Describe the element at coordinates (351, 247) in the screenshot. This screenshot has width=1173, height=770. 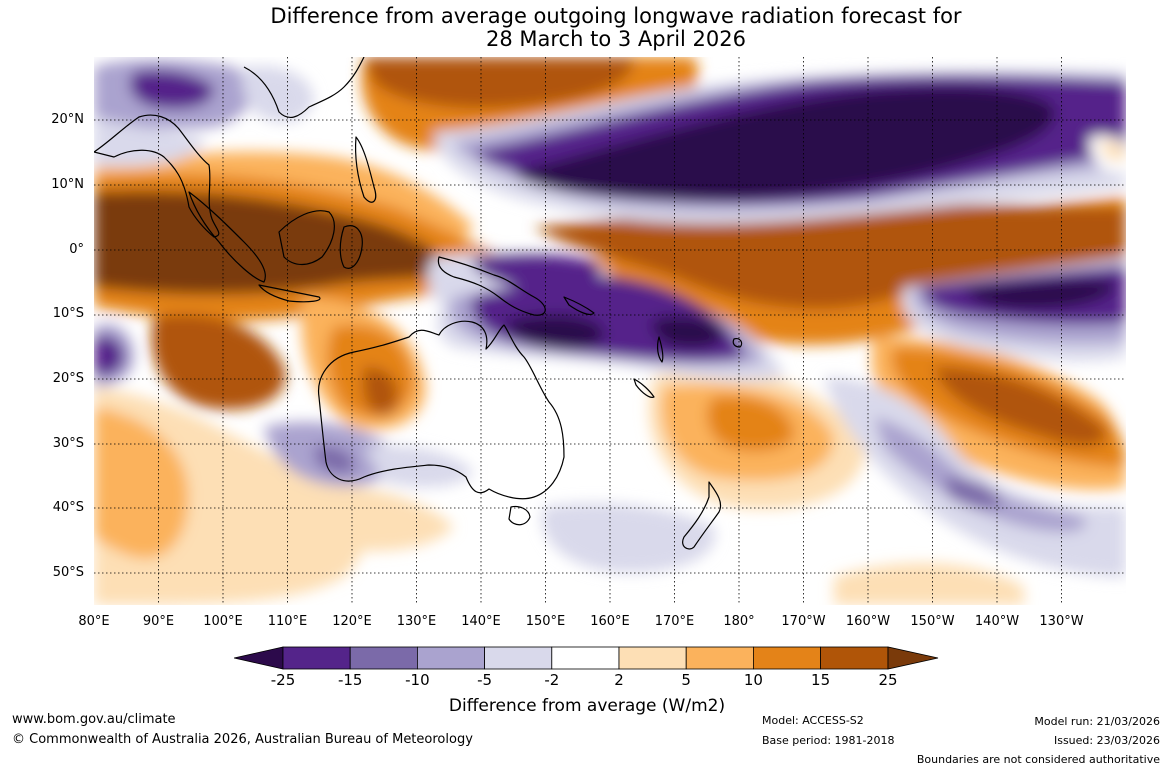
I see `sulawesi-coastline` at that location.